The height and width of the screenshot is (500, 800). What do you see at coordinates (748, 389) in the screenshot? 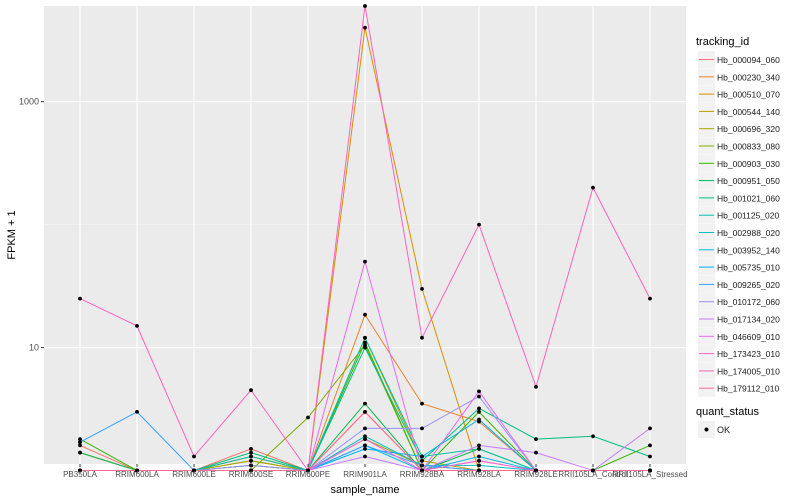
I see `legend-label: Hb_179112_010` at bounding box center [748, 389].